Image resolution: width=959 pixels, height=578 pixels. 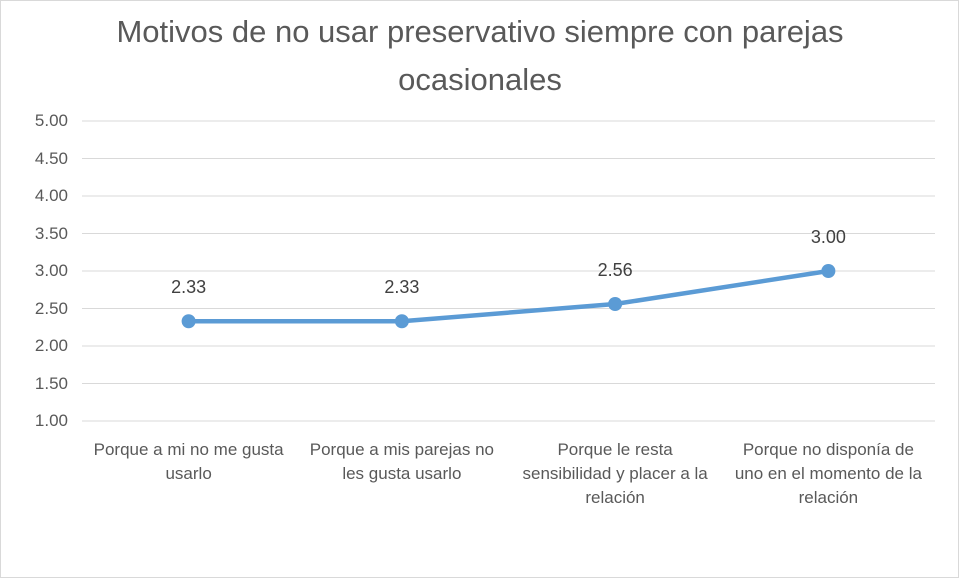 I want to click on y-tick-label: 4.00, so click(x=51, y=195).